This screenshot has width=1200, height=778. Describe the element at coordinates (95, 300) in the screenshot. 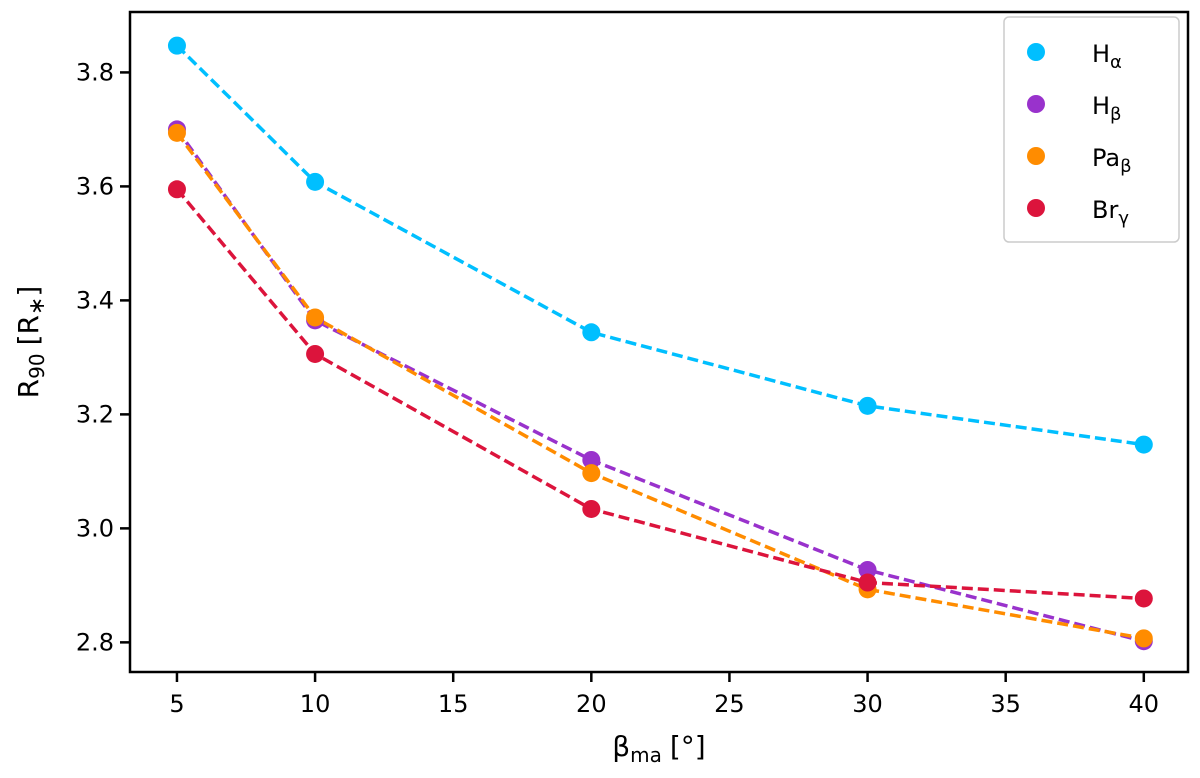

I see `y-tick-label: 3.4` at that location.